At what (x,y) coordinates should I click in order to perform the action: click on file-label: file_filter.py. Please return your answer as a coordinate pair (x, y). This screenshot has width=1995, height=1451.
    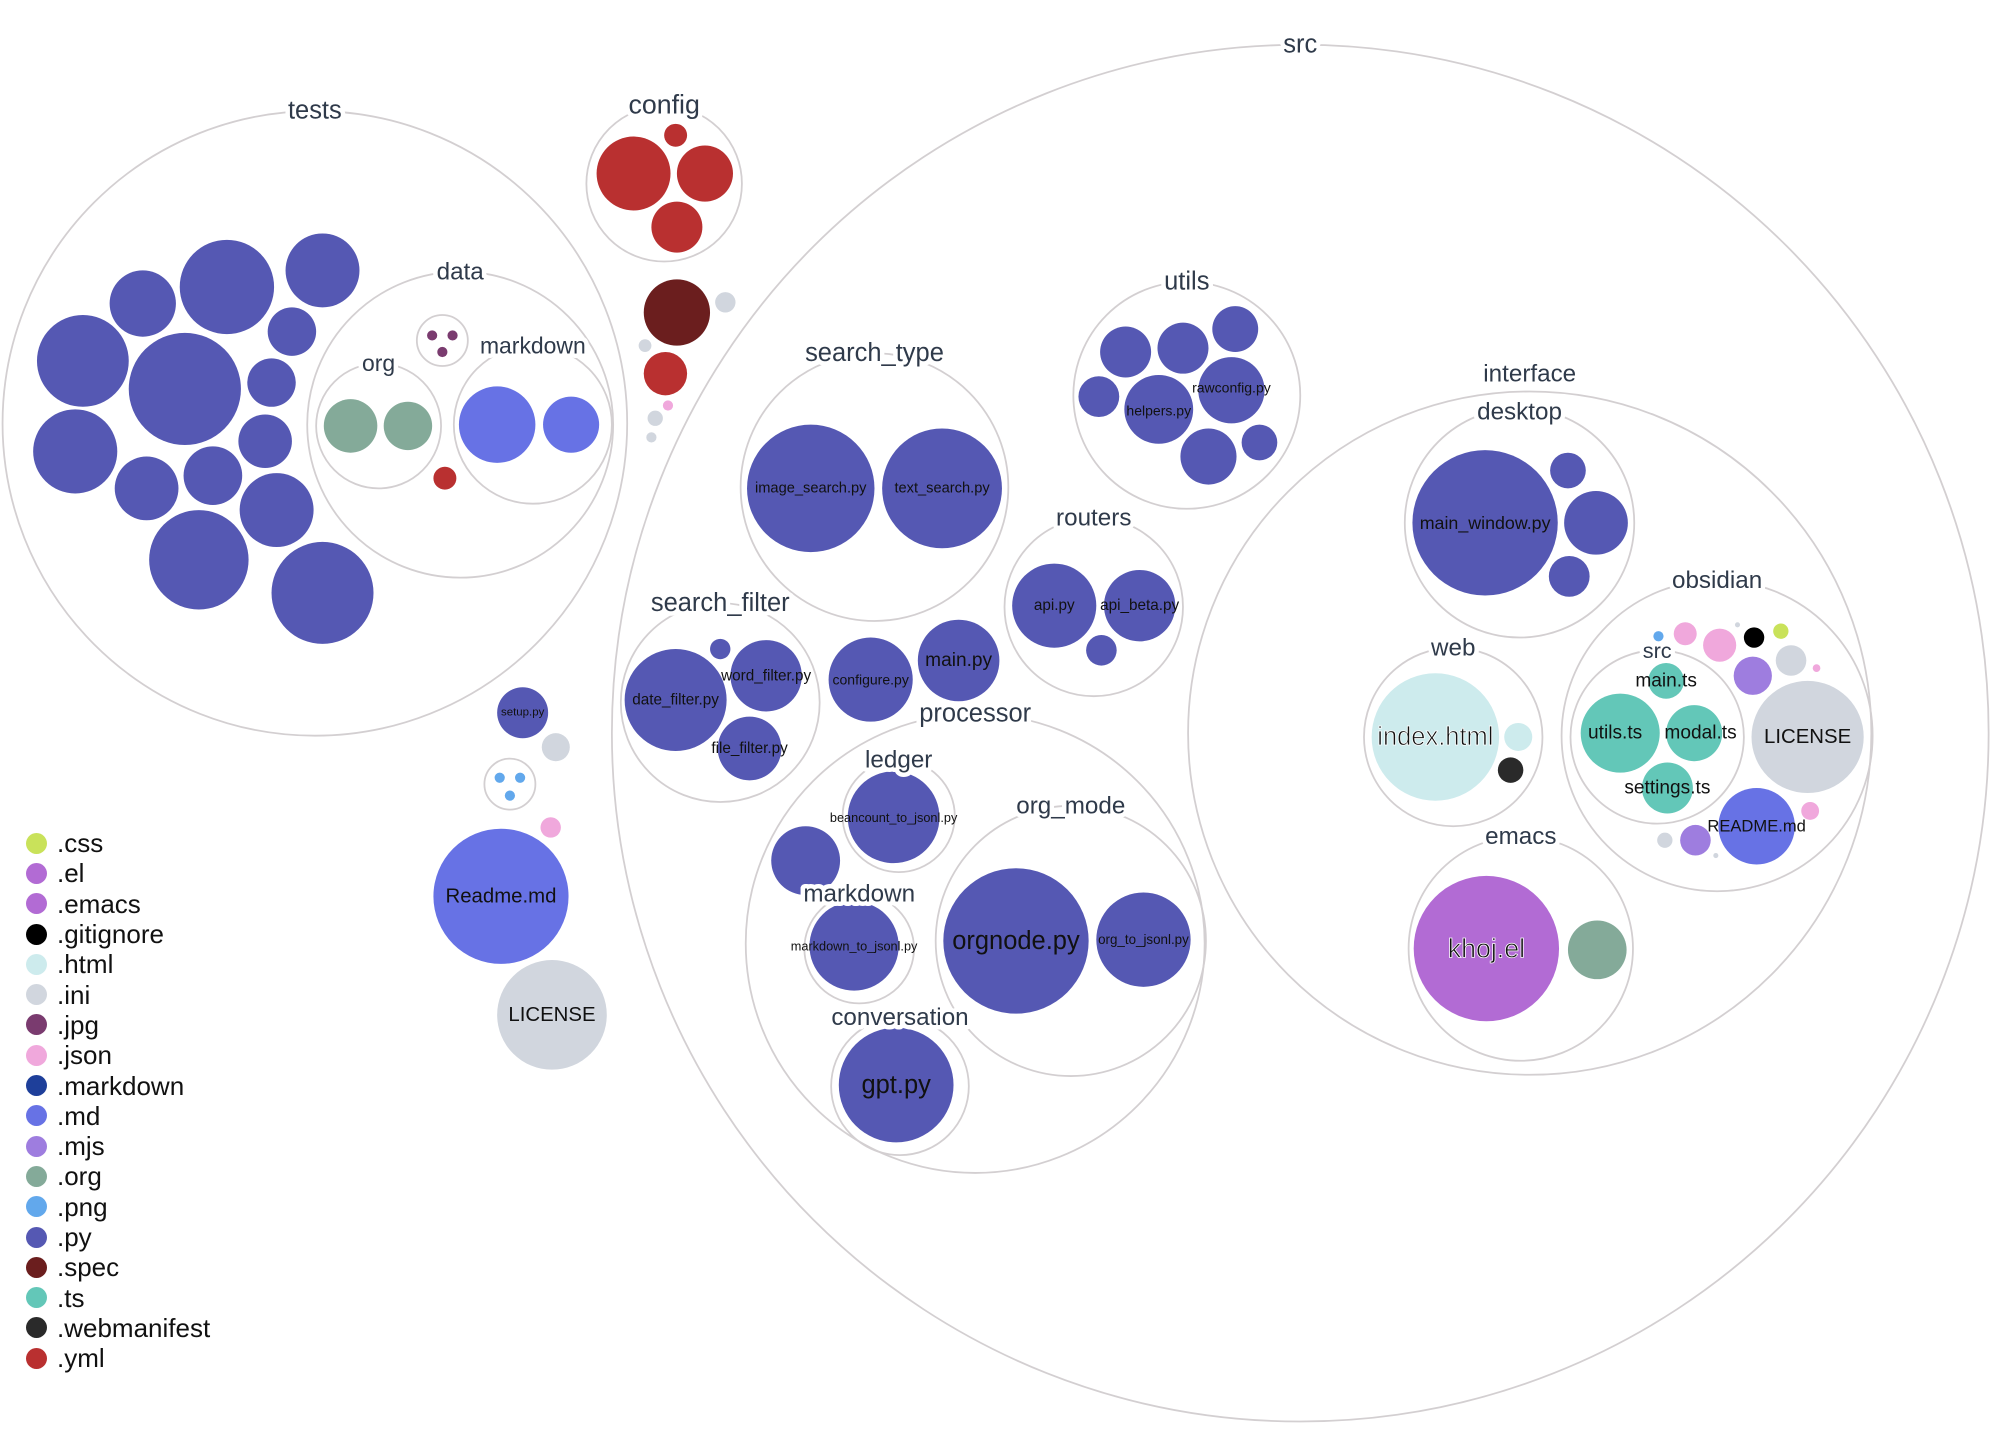
    Looking at the image, I should click on (749, 748).